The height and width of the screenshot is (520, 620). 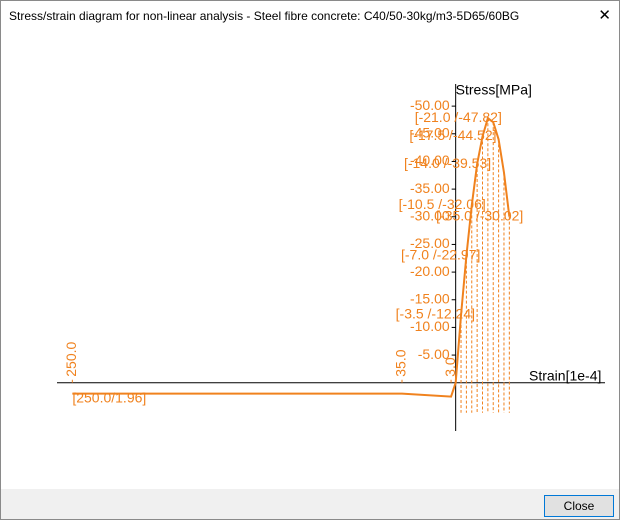 I want to click on point-label: [-35.0 /-30.02], so click(x=479, y=215).